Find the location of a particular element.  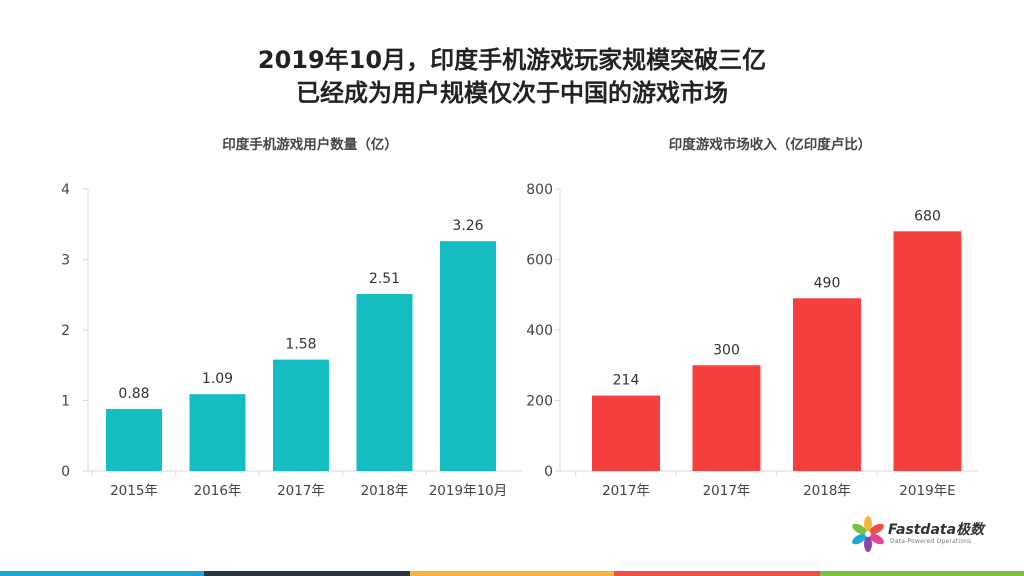

left-y-tick-label: 2 is located at coordinates (65, 331).